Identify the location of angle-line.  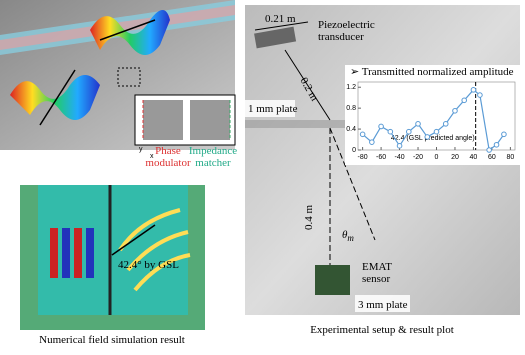
(352, 184).